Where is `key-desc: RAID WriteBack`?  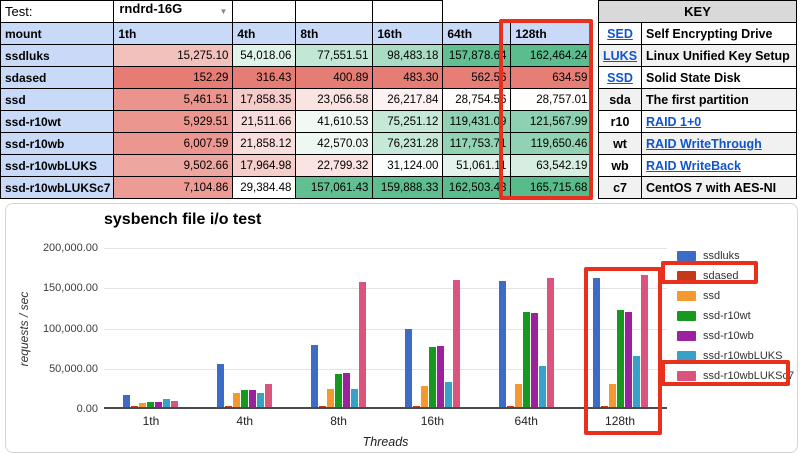 key-desc: RAID WriteBack is located at coordinates (719, 165).